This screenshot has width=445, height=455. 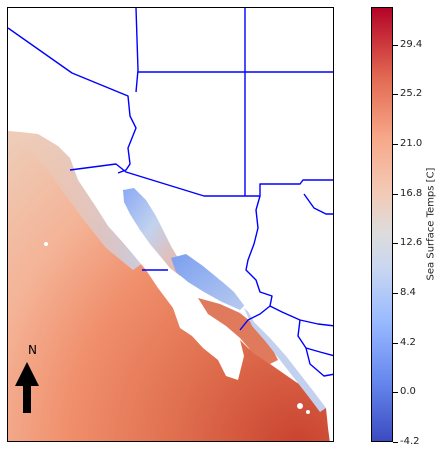 I want to click on colorbar-tick-label: -4.2, so click(x=410, y=441).